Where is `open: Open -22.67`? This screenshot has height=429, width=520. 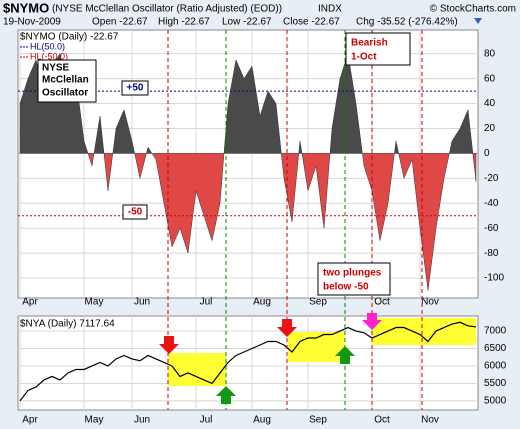
open: Open -22.67 is located at coordinates (120, 22).